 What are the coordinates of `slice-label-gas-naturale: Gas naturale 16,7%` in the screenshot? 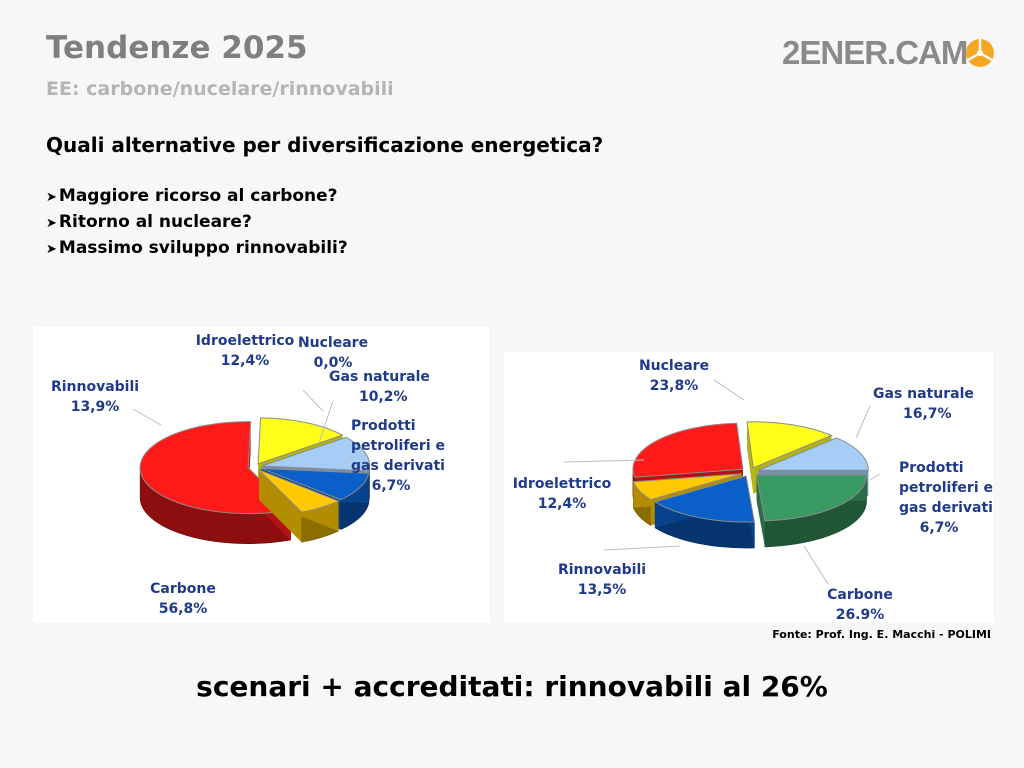 It's located at (923, 404).